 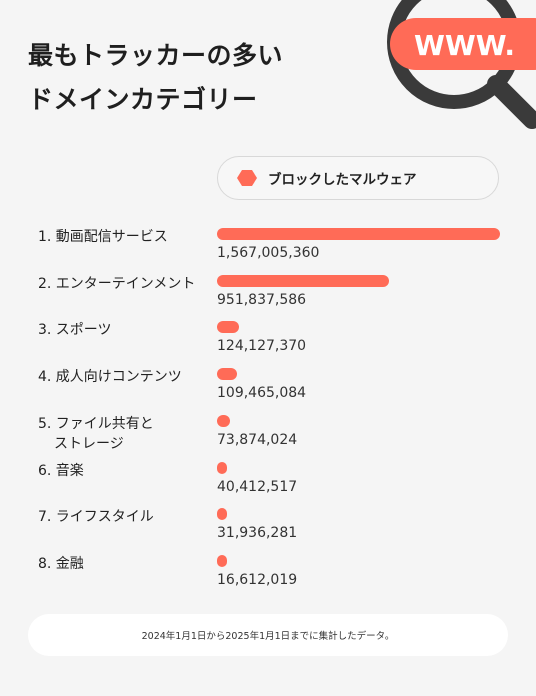 What do you see at coordinates (262, 346) in the screenshot?
I see `value-label: 124,127,370` at bounding box center [262, 346].